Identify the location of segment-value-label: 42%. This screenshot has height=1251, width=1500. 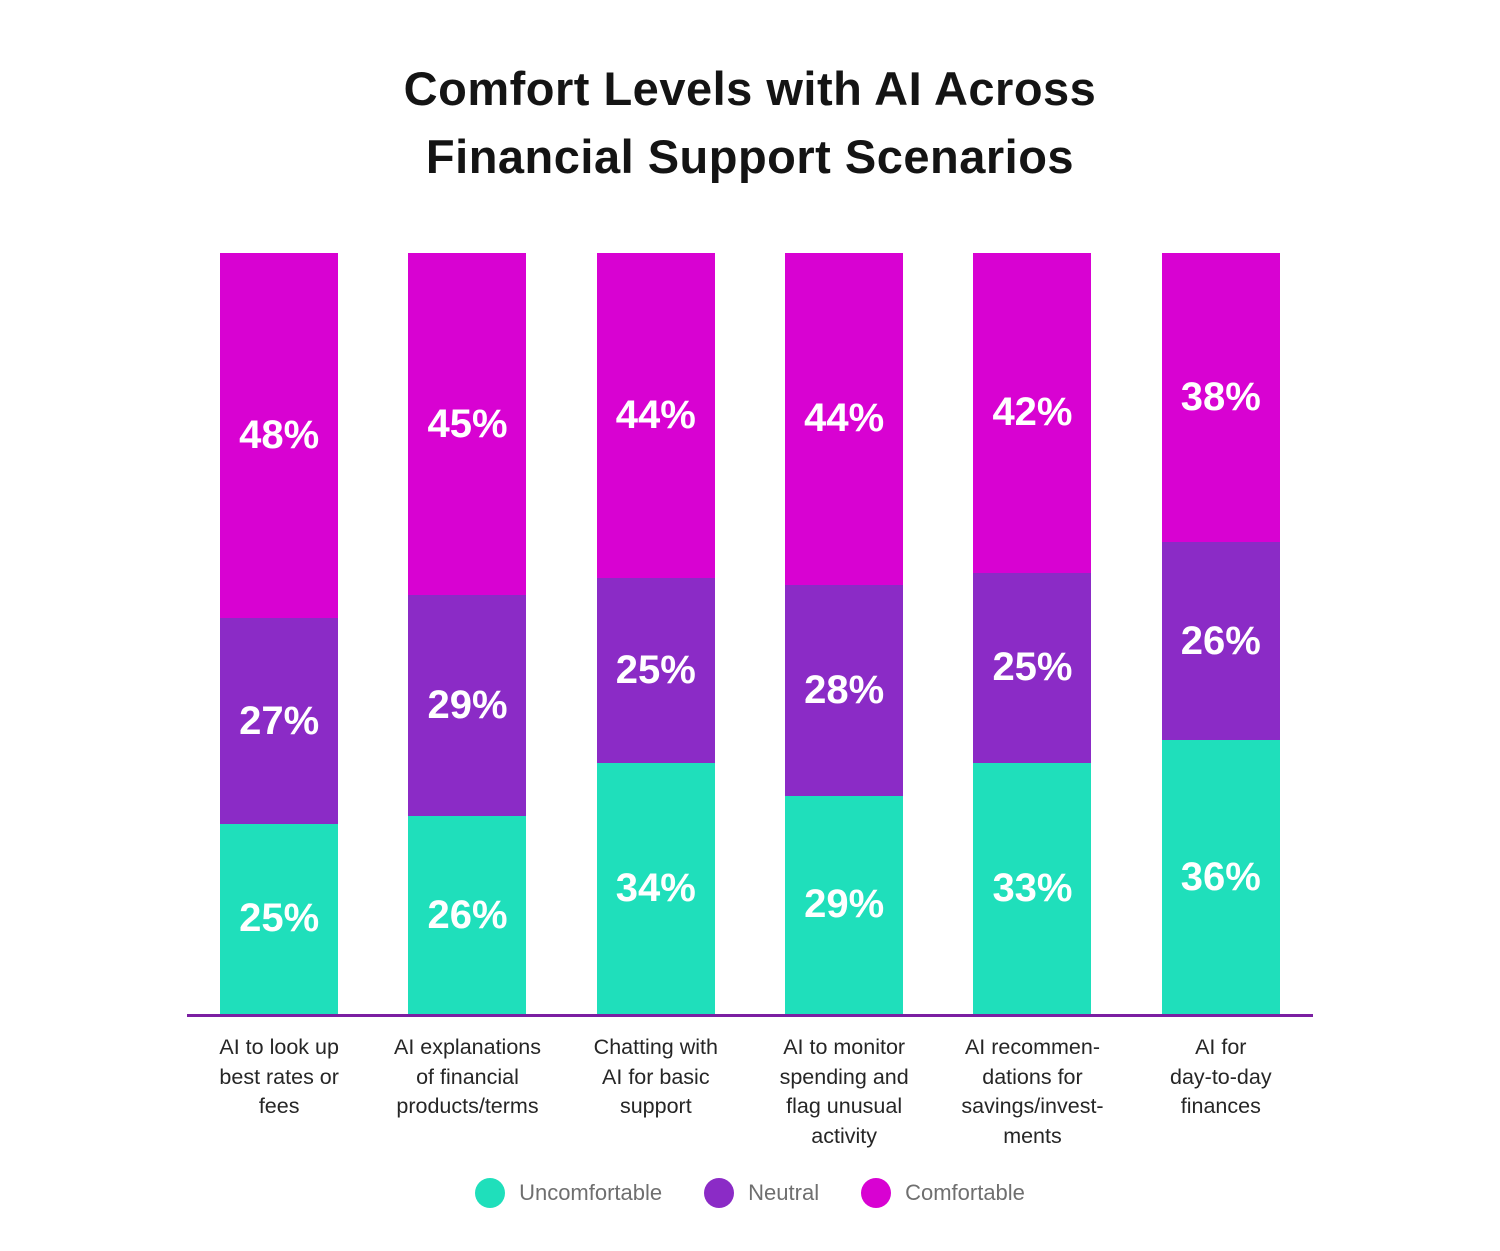
(1032, 412).